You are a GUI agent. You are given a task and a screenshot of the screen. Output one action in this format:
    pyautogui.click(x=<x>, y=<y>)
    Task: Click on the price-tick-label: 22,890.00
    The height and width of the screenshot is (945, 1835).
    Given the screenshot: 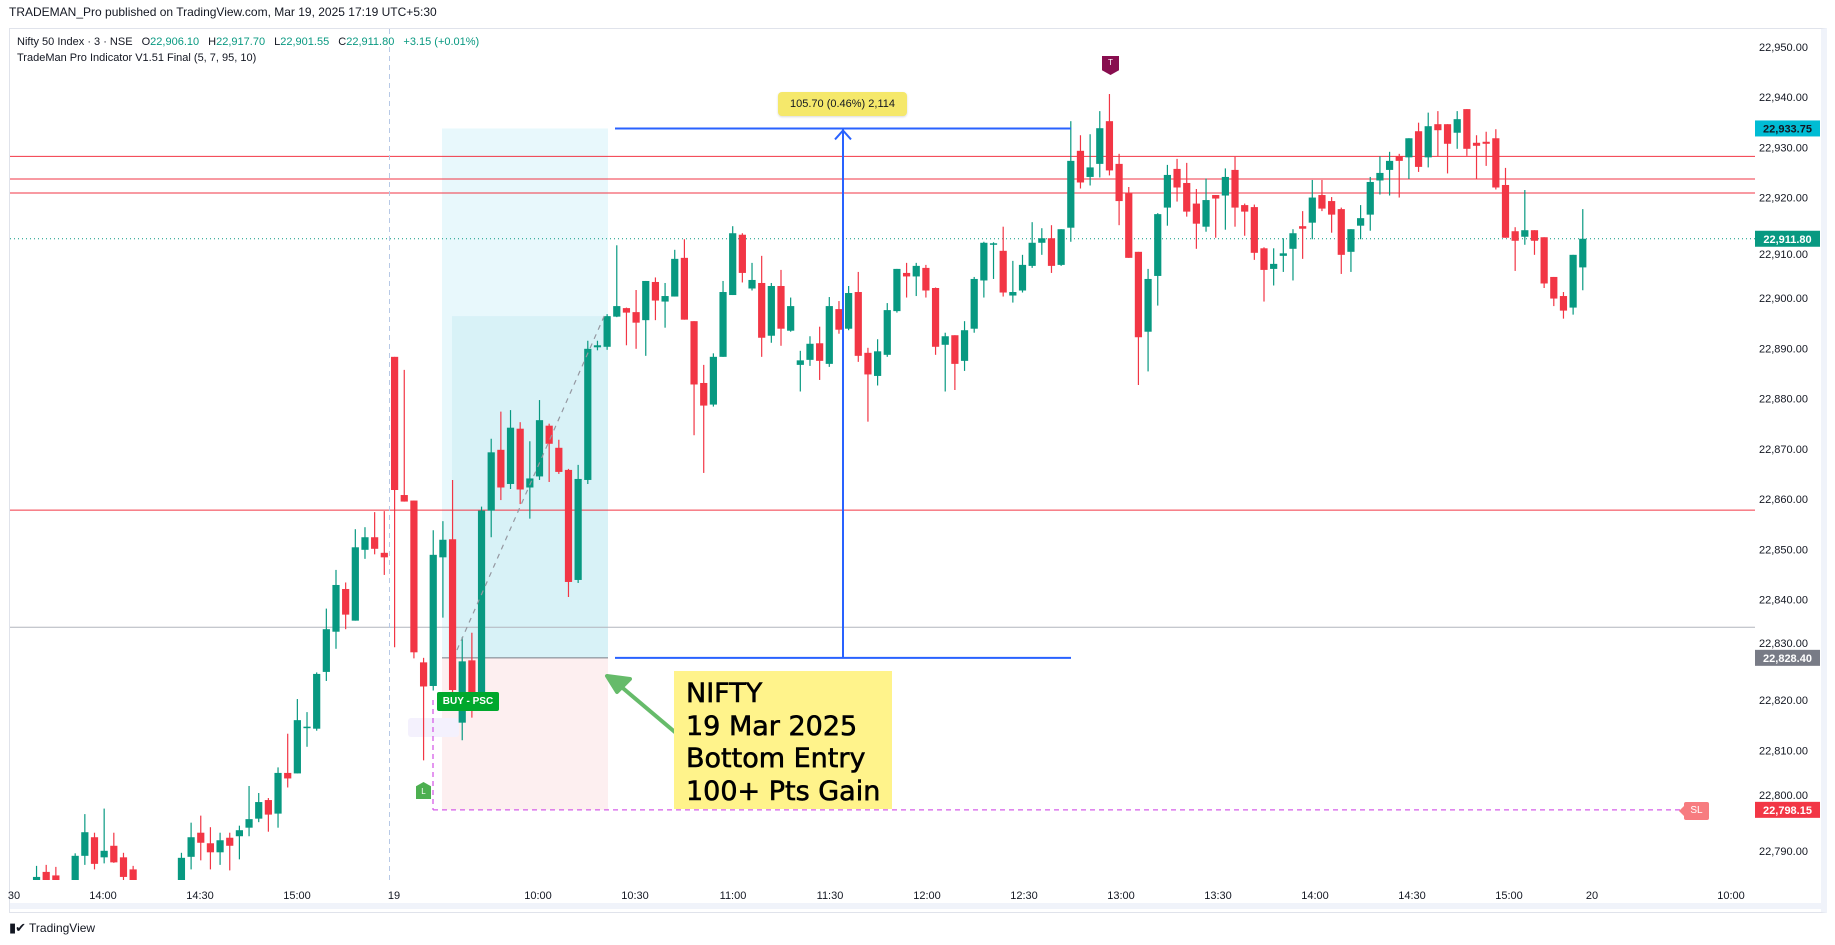 What is the action you would take?
    pyautogui.click(x=1783, y=349)
    